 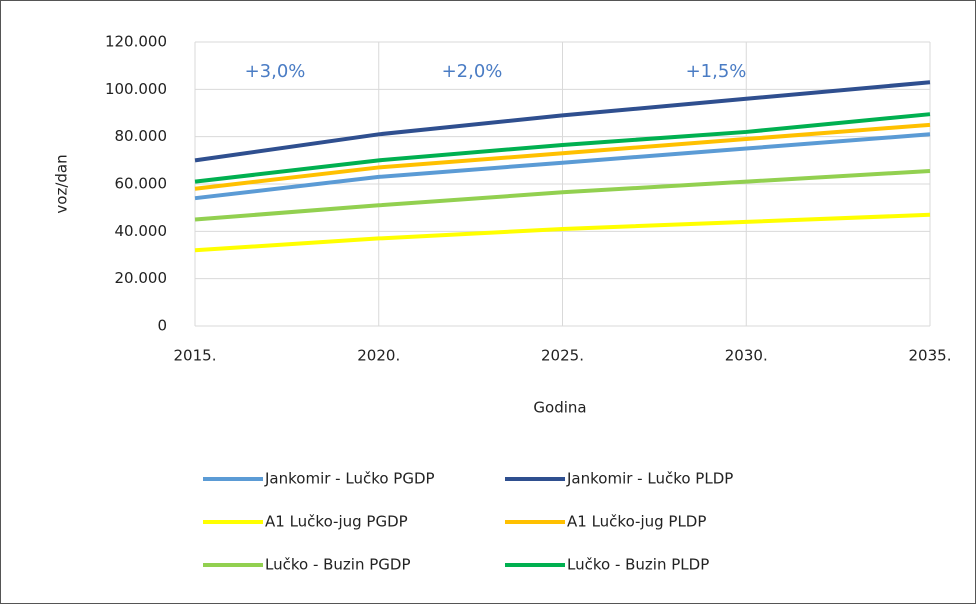 What do you see at coordinates (716, 71) in the screenshot?
I see `annotation: +1,5%` at bounding box center [716, 71].